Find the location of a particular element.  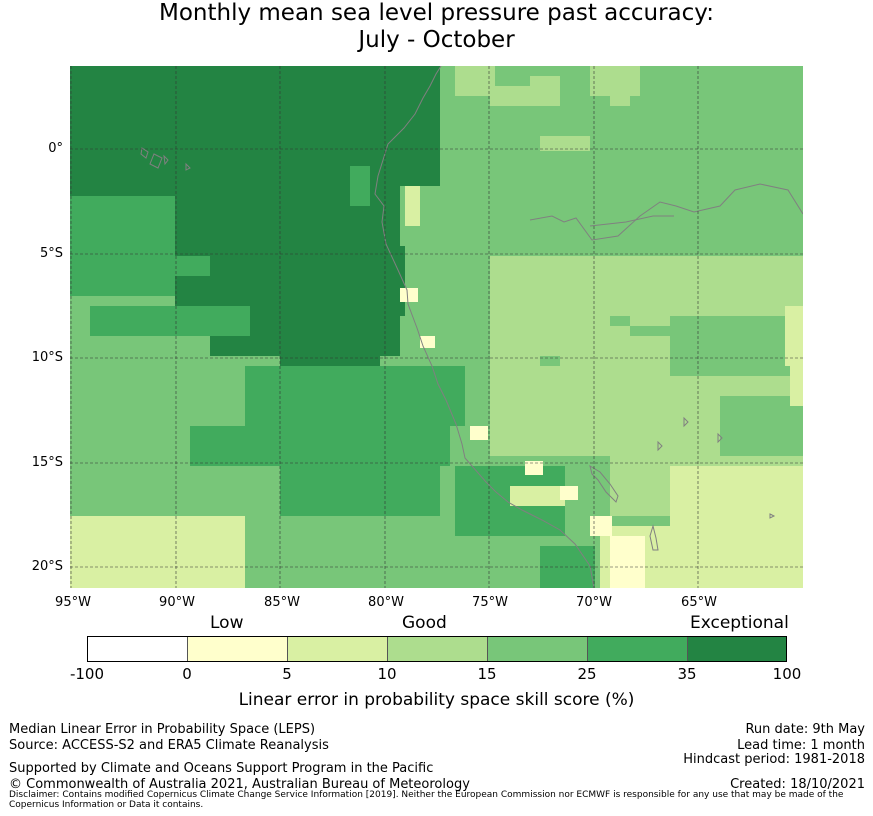

lon-label-70w: 70°W is located at coordinates (594, 602).